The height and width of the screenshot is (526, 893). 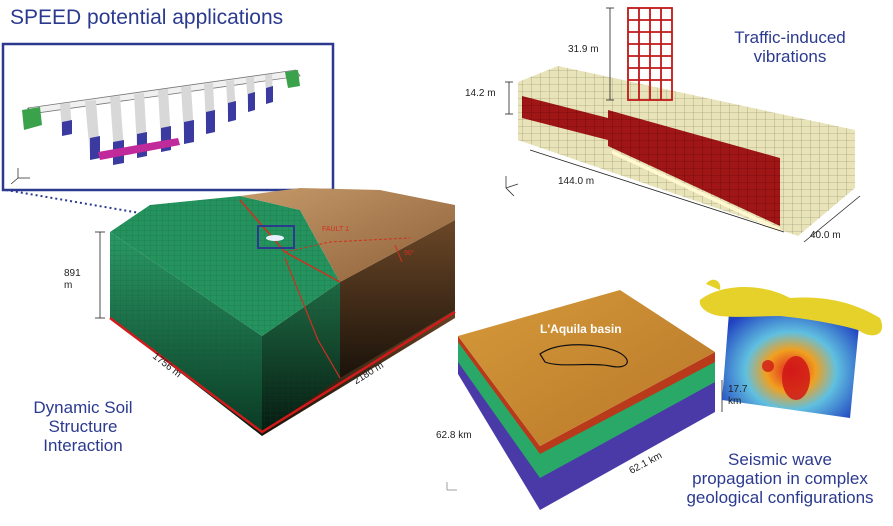 I want to click on dim-traffic-length: 144.0 m, so click(x=576, y=181).